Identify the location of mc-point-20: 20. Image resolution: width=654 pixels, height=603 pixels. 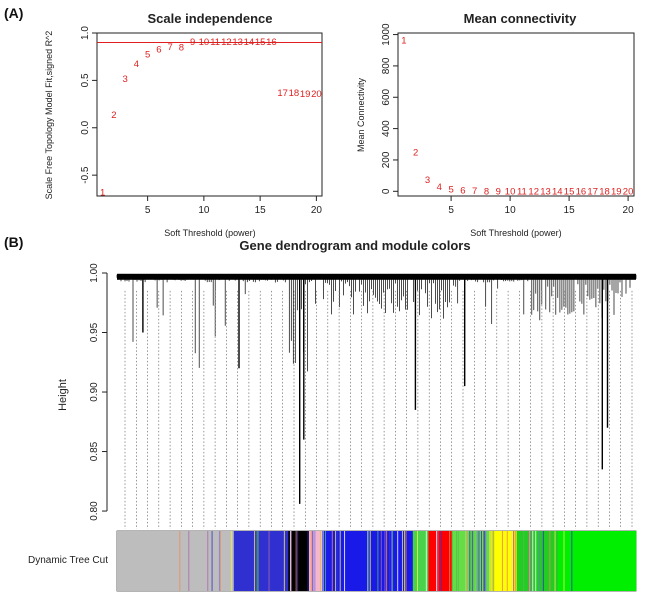
(628, 192).